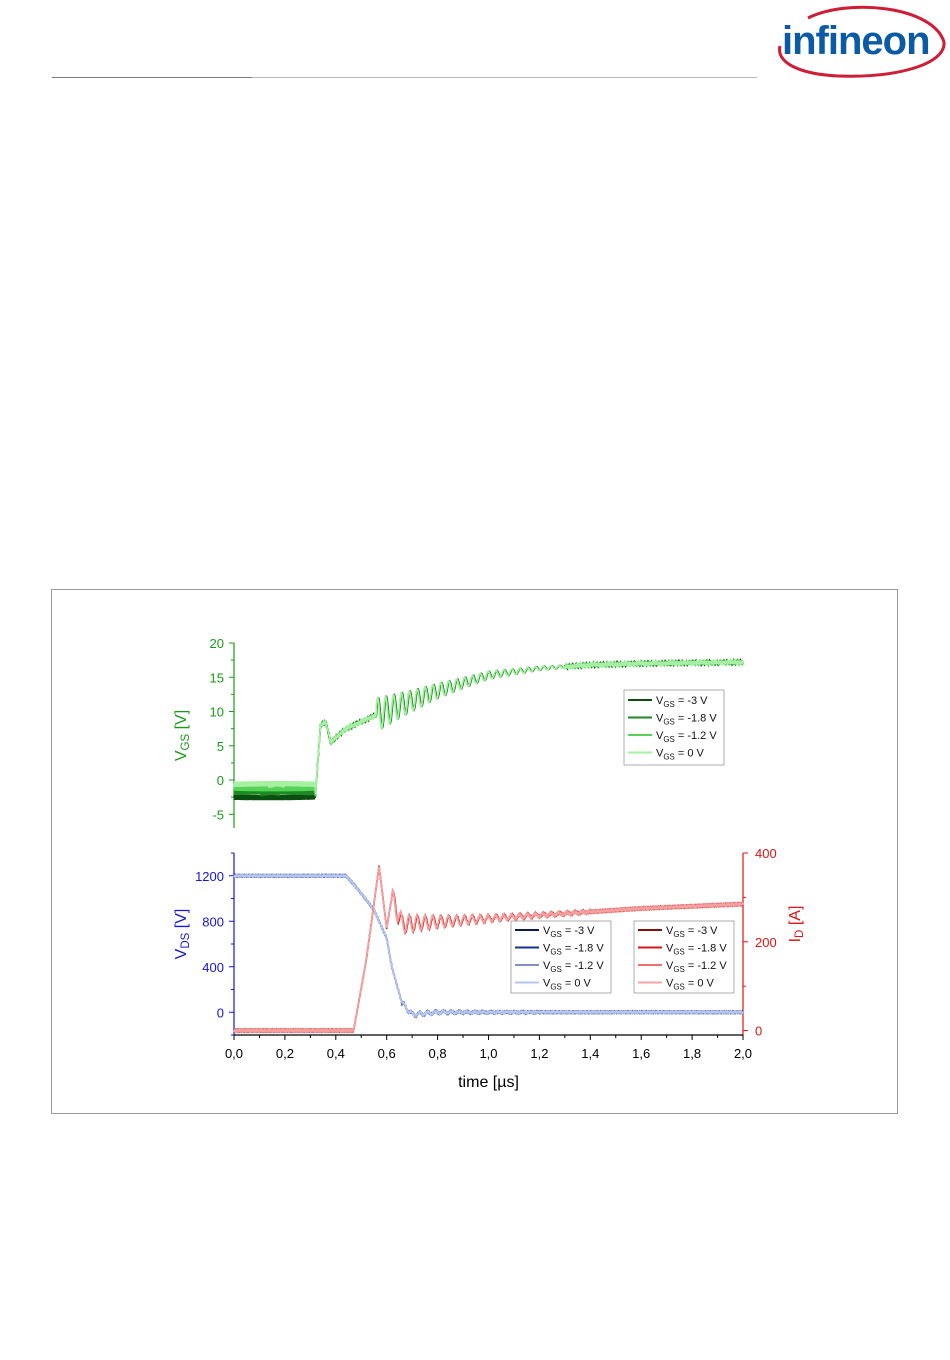 The image size is (950, 1360). I want to click on x-tick-label: 1,6, so click(641, 1053).